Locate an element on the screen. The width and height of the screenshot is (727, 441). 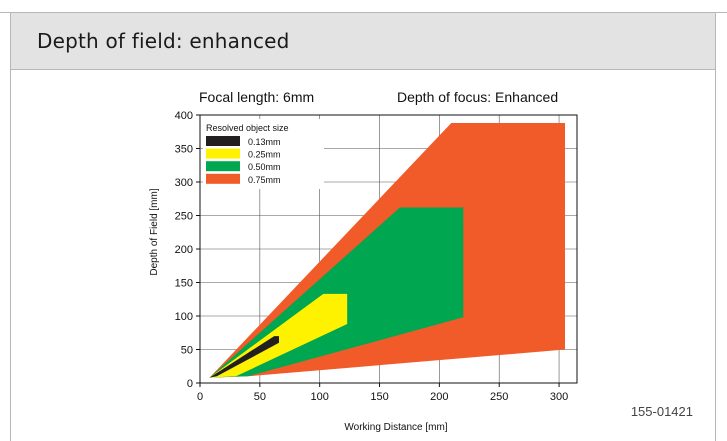
y-tick-label: 400 is located at coordinates (184, 116).